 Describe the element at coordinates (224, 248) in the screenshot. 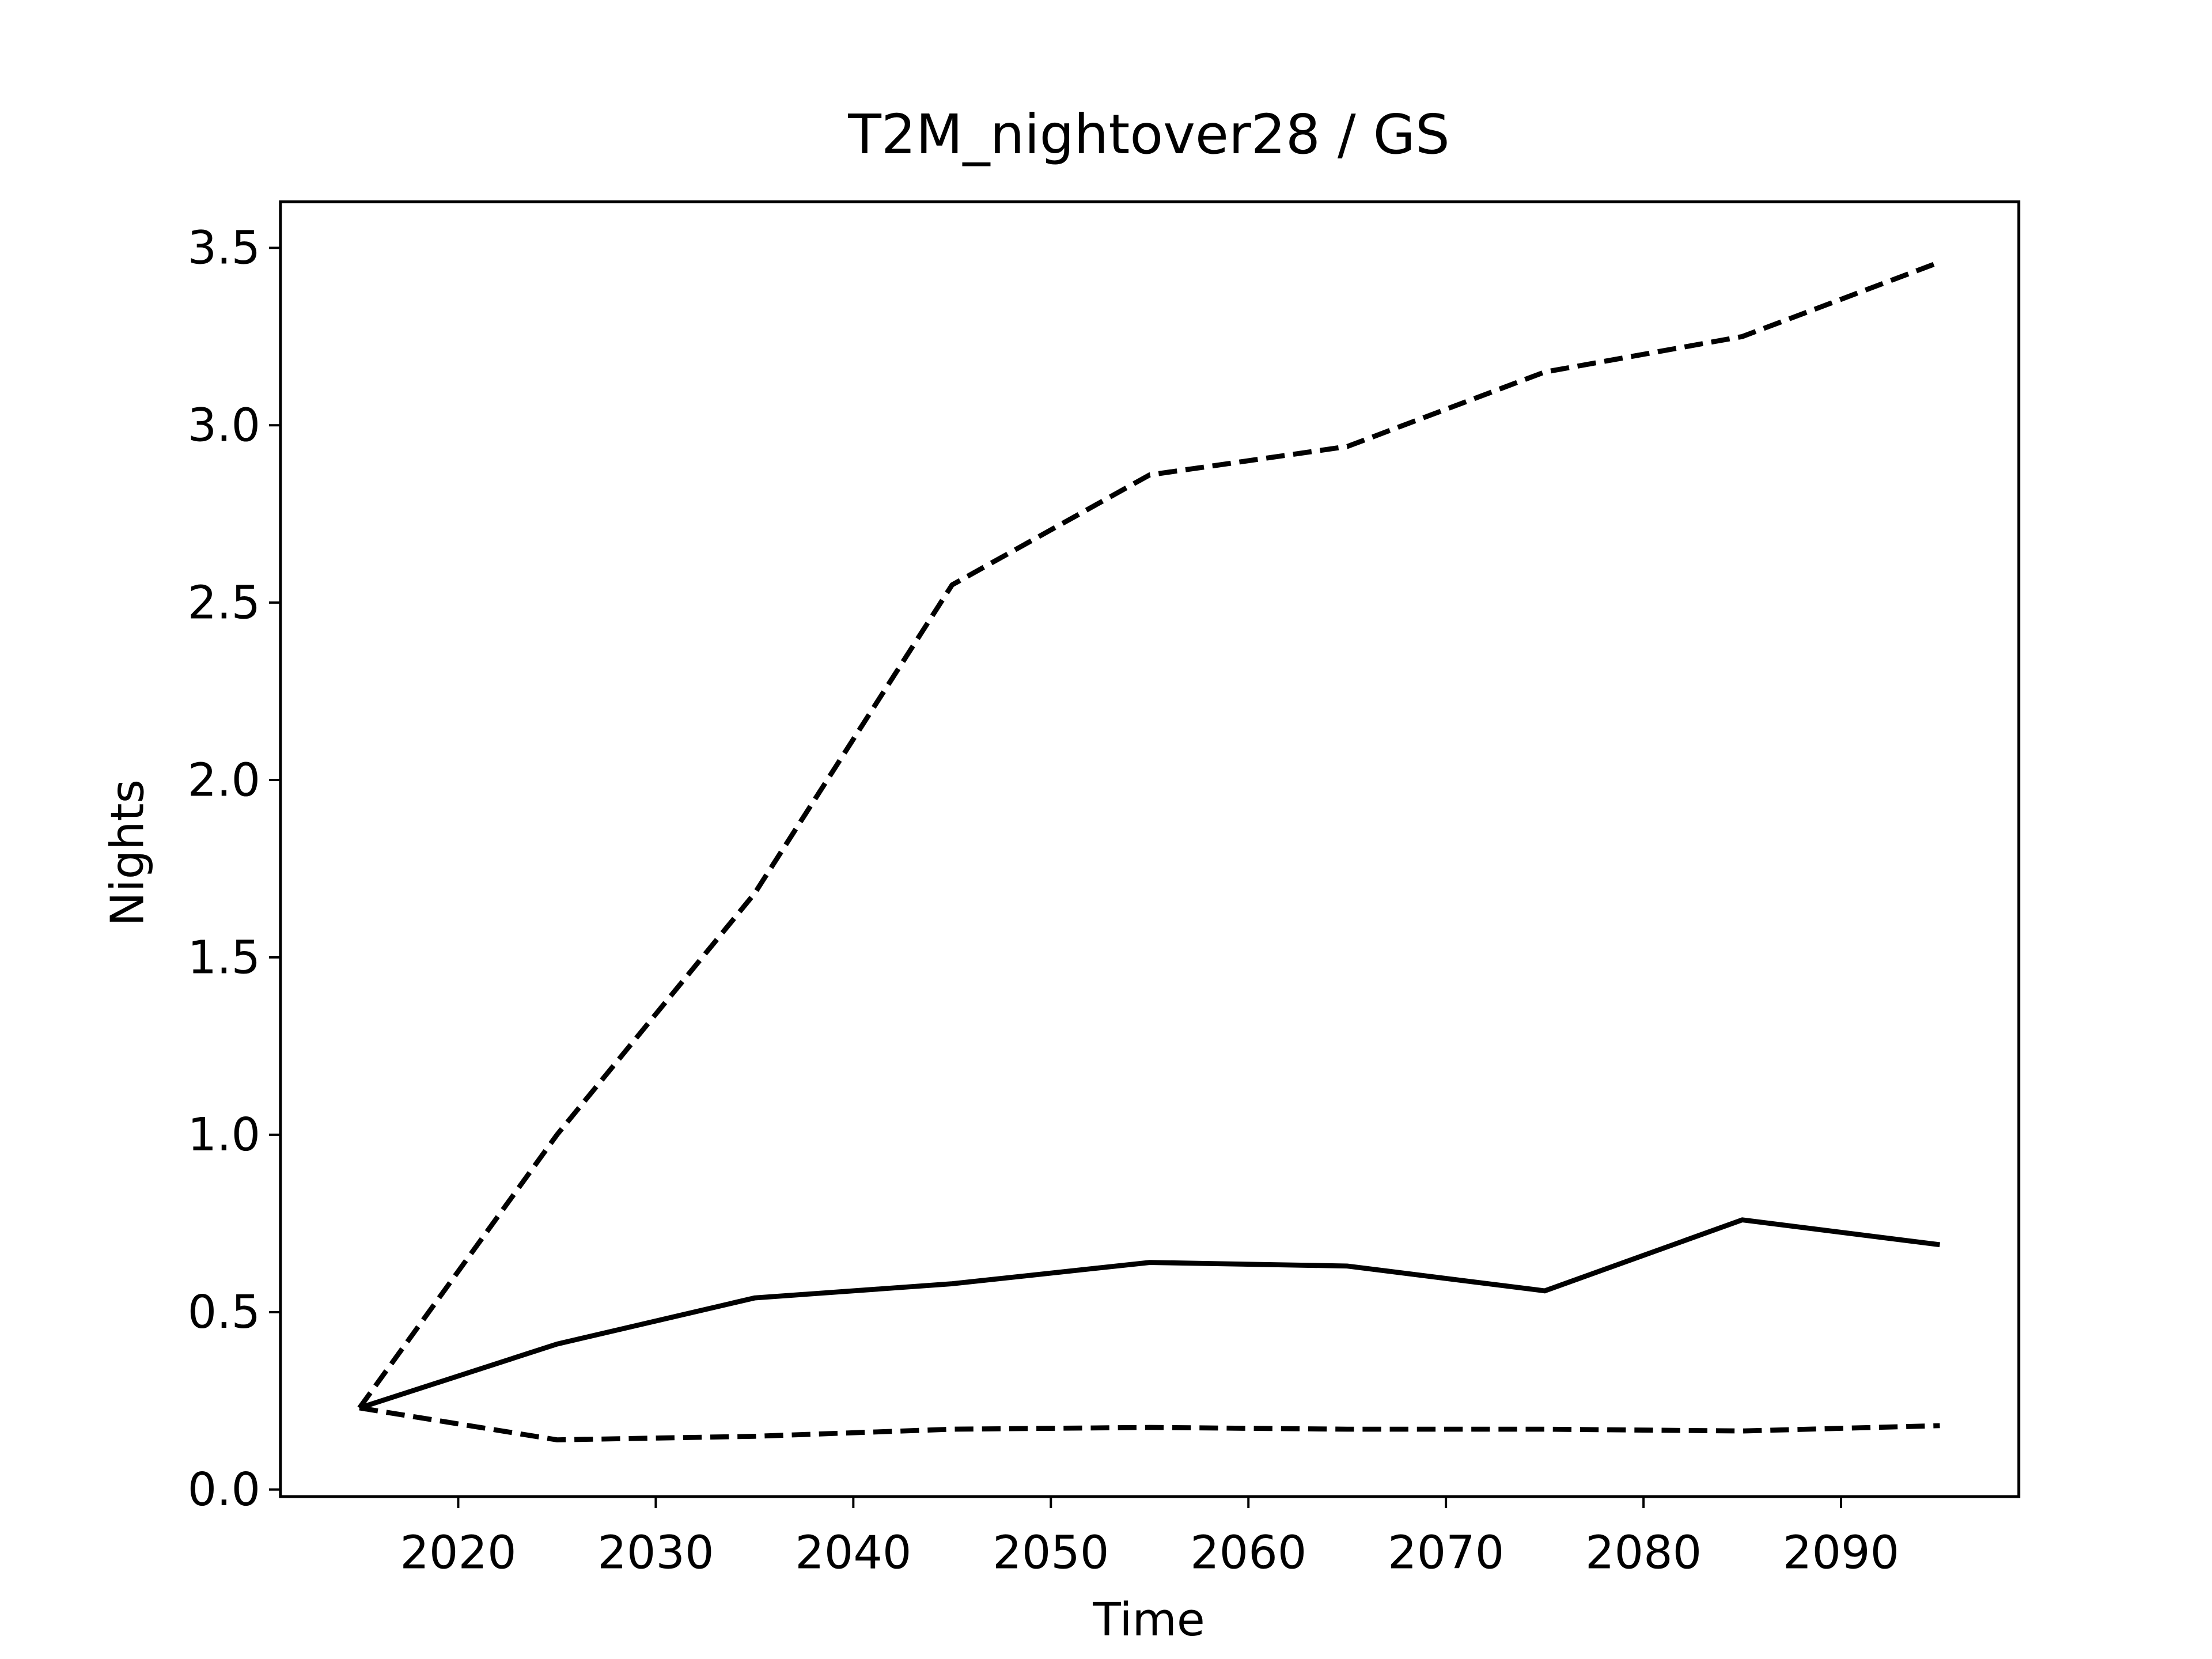

I see `y-tick-label: 3.5` at that location.